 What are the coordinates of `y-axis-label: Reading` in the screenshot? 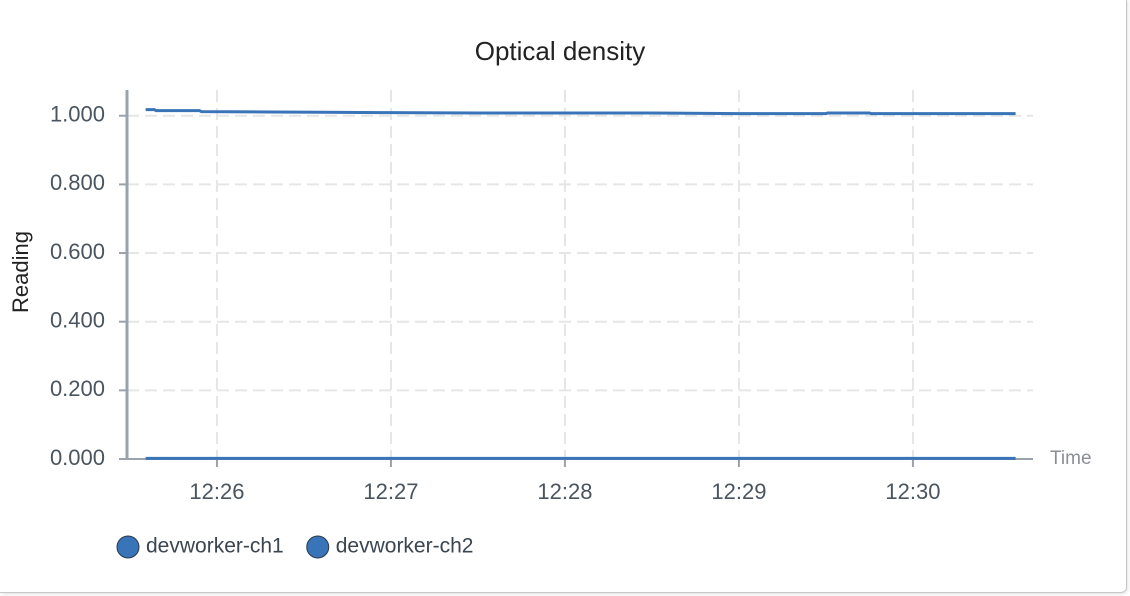 It's located at (20, 272).